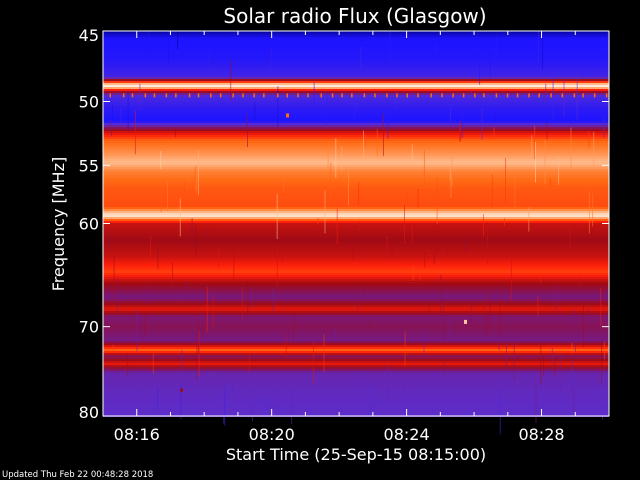  Describe the element at coordinates (89, 102) in the screenshot. I see `y-tick-label: 50` at that location.